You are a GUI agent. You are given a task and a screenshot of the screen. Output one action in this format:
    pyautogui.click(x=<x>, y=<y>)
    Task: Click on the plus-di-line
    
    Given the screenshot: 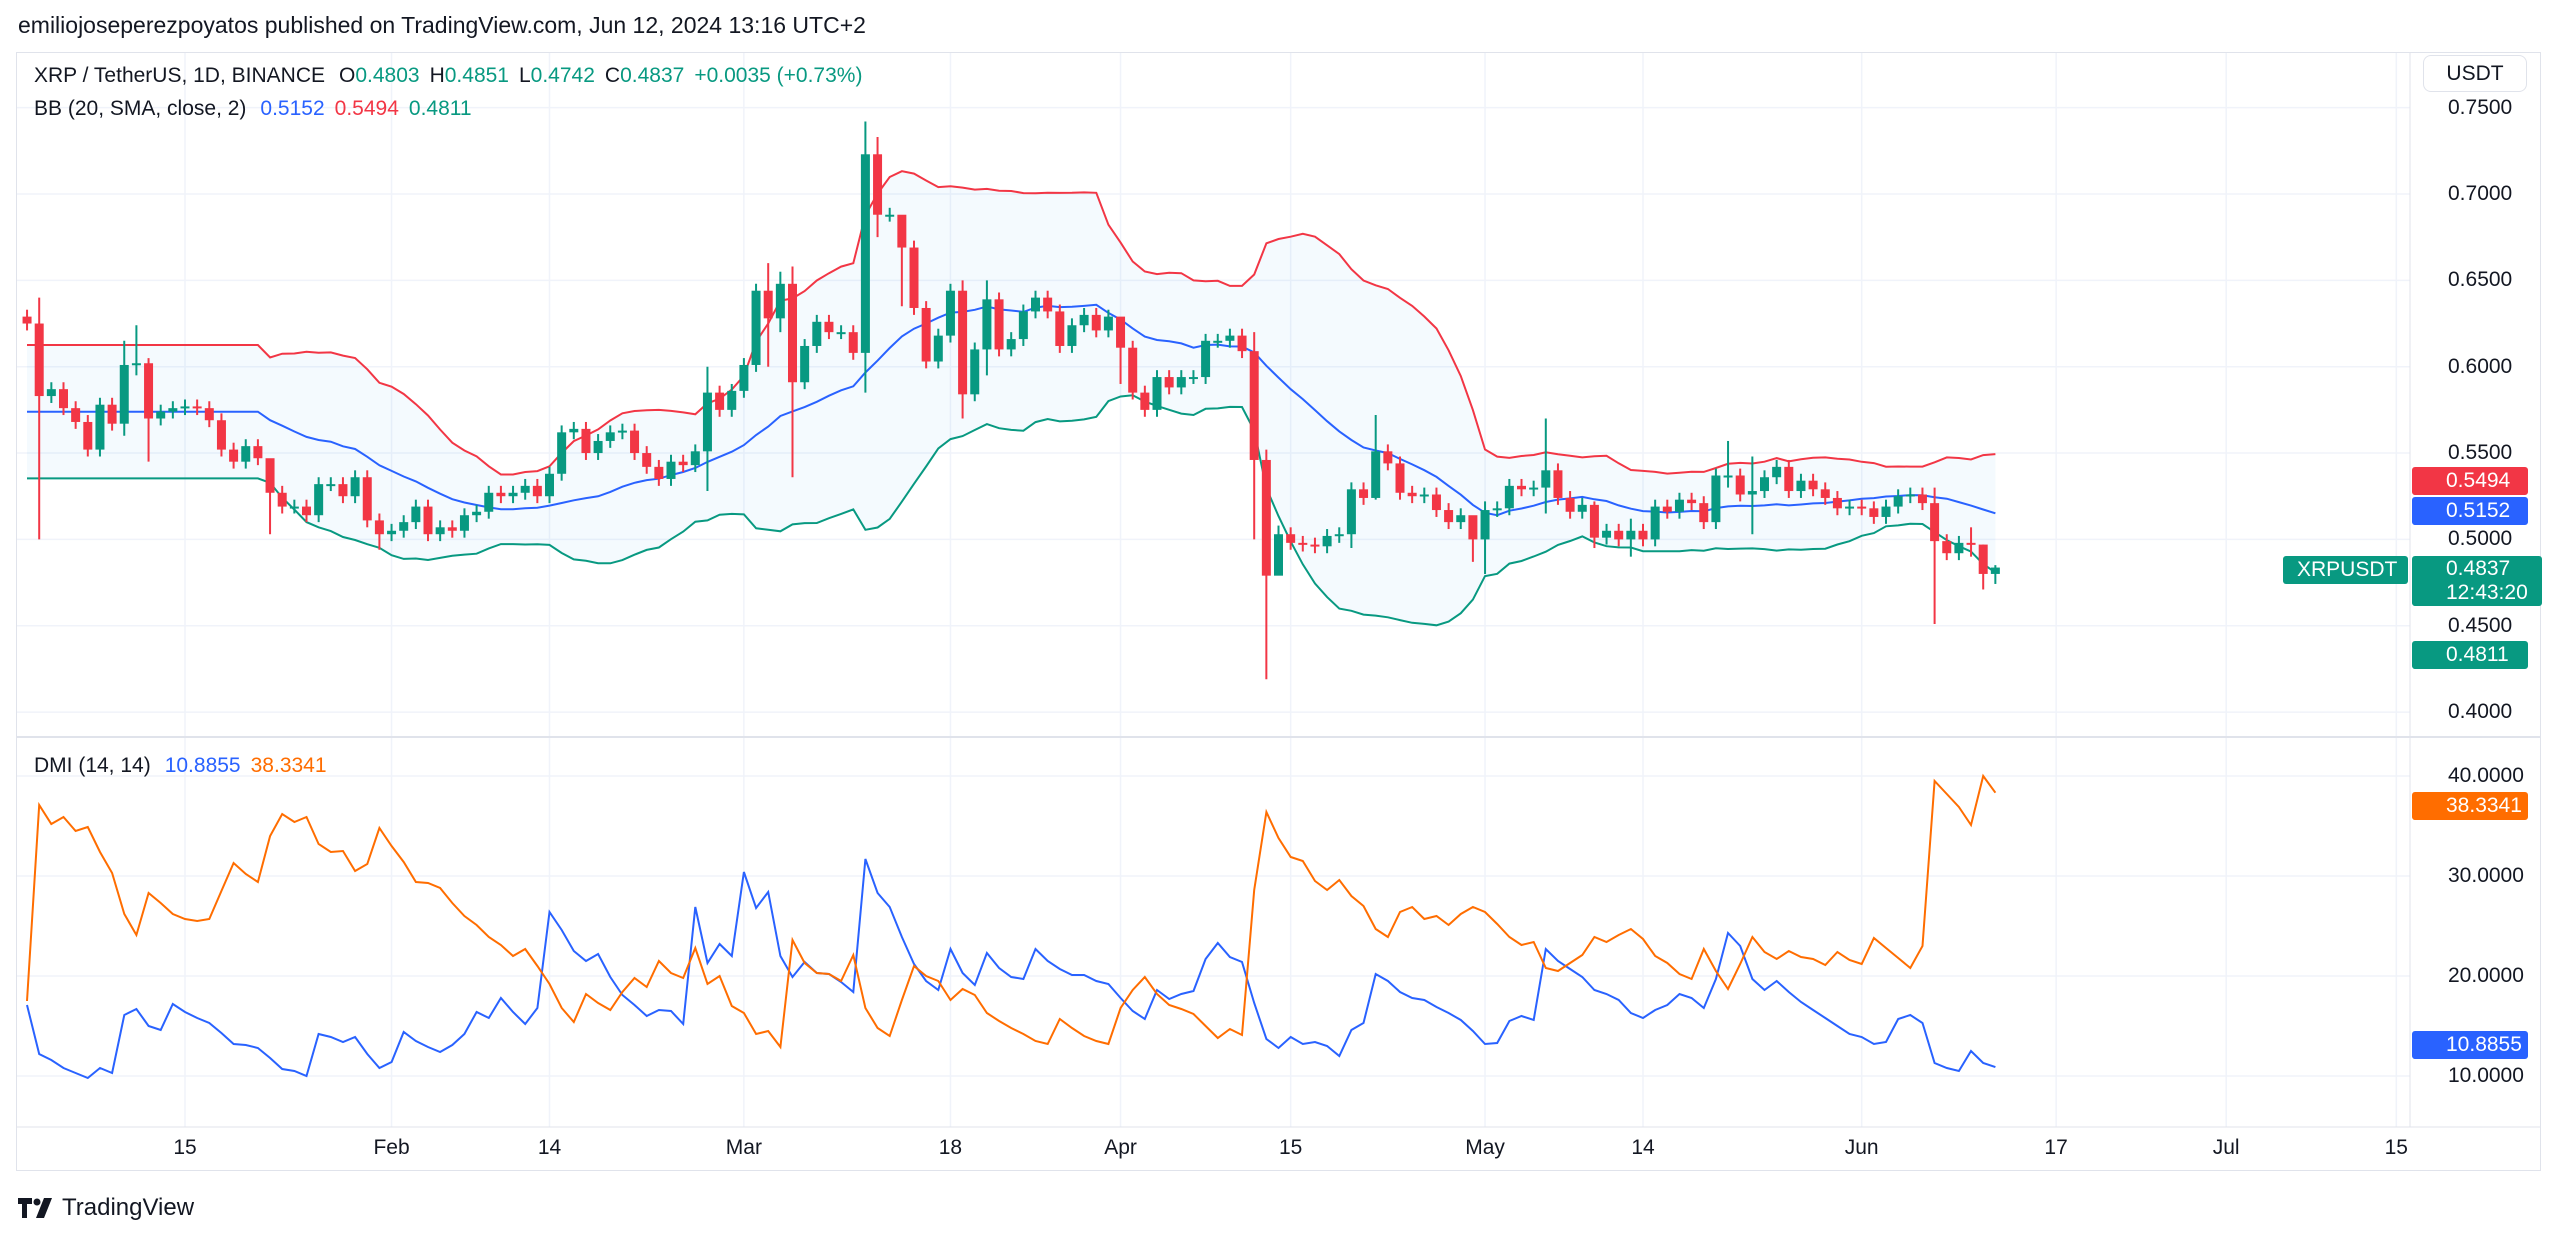 What is the action you would take?
    pyautogui.click(x=1011, y=969)
    